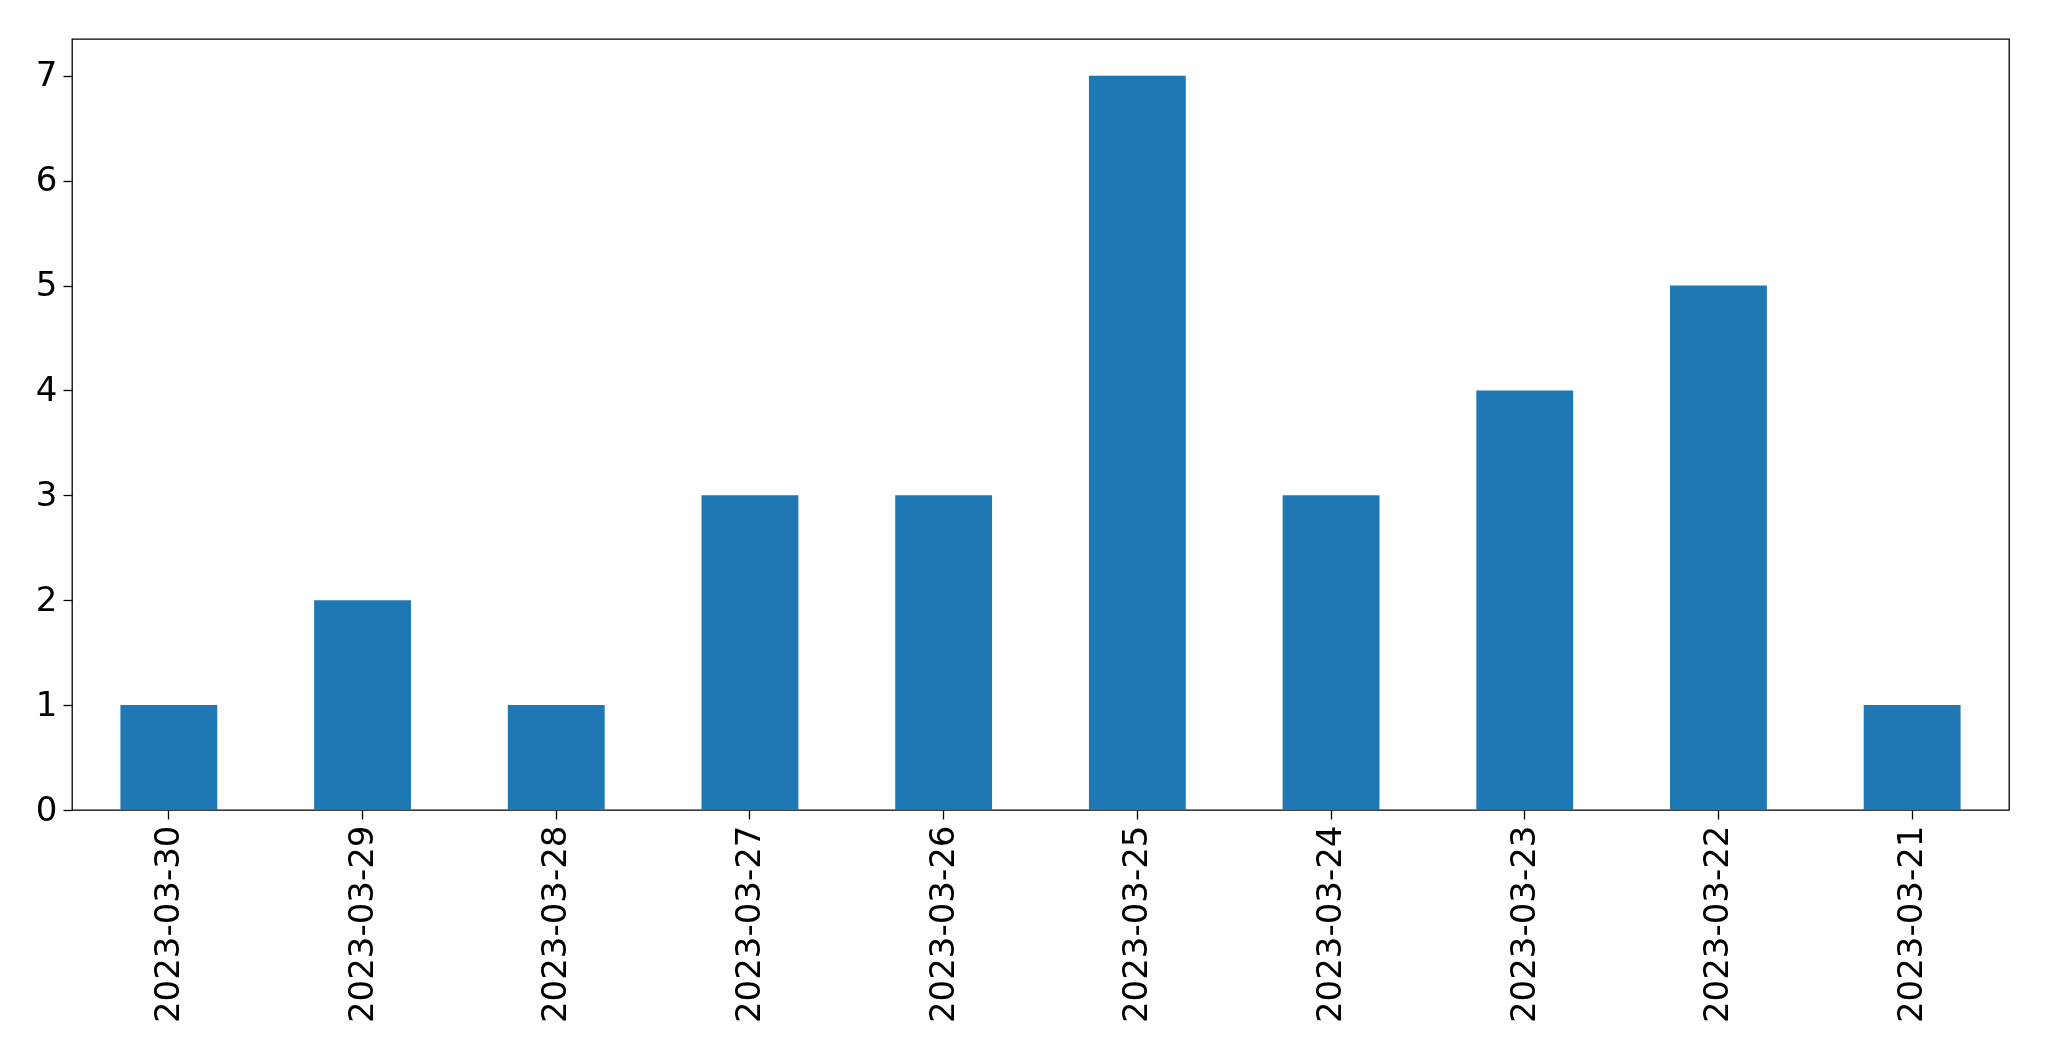  Describe the element at coordinates (46, 179) in the screenshot. I see `y-tick-label: 6` at that location.